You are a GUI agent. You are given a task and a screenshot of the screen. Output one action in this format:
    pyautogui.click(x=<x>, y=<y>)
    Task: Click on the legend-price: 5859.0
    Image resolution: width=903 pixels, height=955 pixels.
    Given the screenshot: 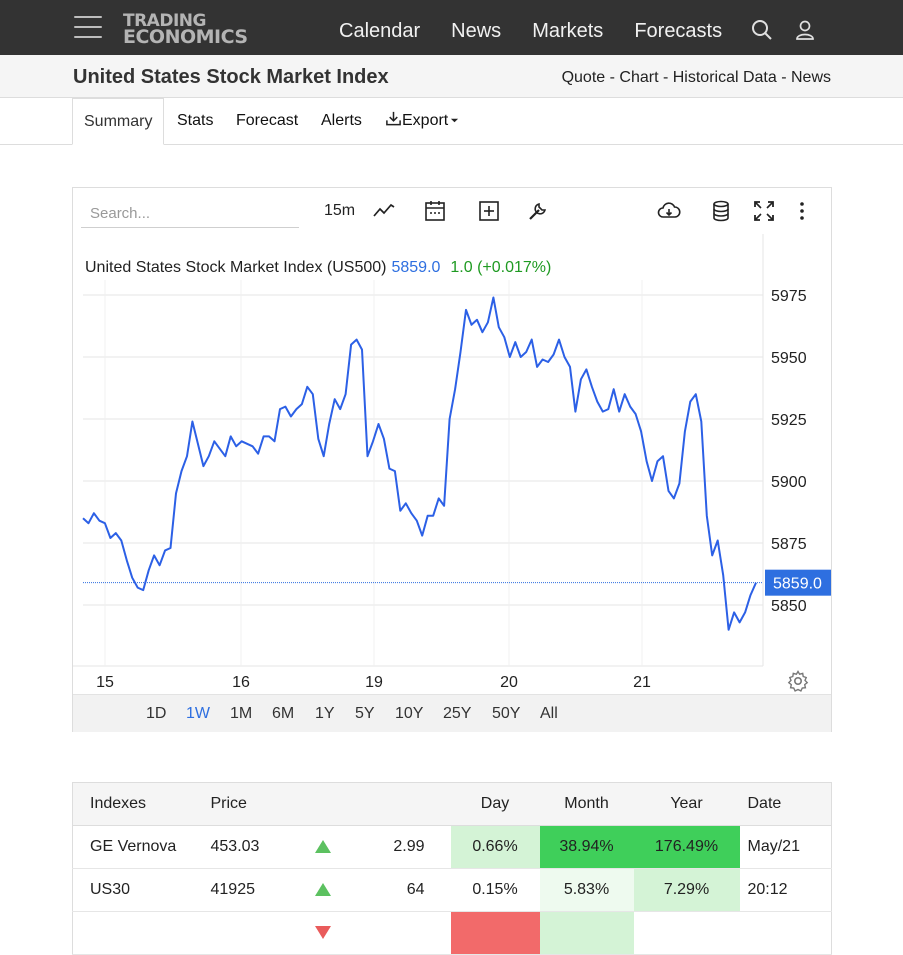 What is the action you would take?
    pyautogui.click(x=415, y=267)
    